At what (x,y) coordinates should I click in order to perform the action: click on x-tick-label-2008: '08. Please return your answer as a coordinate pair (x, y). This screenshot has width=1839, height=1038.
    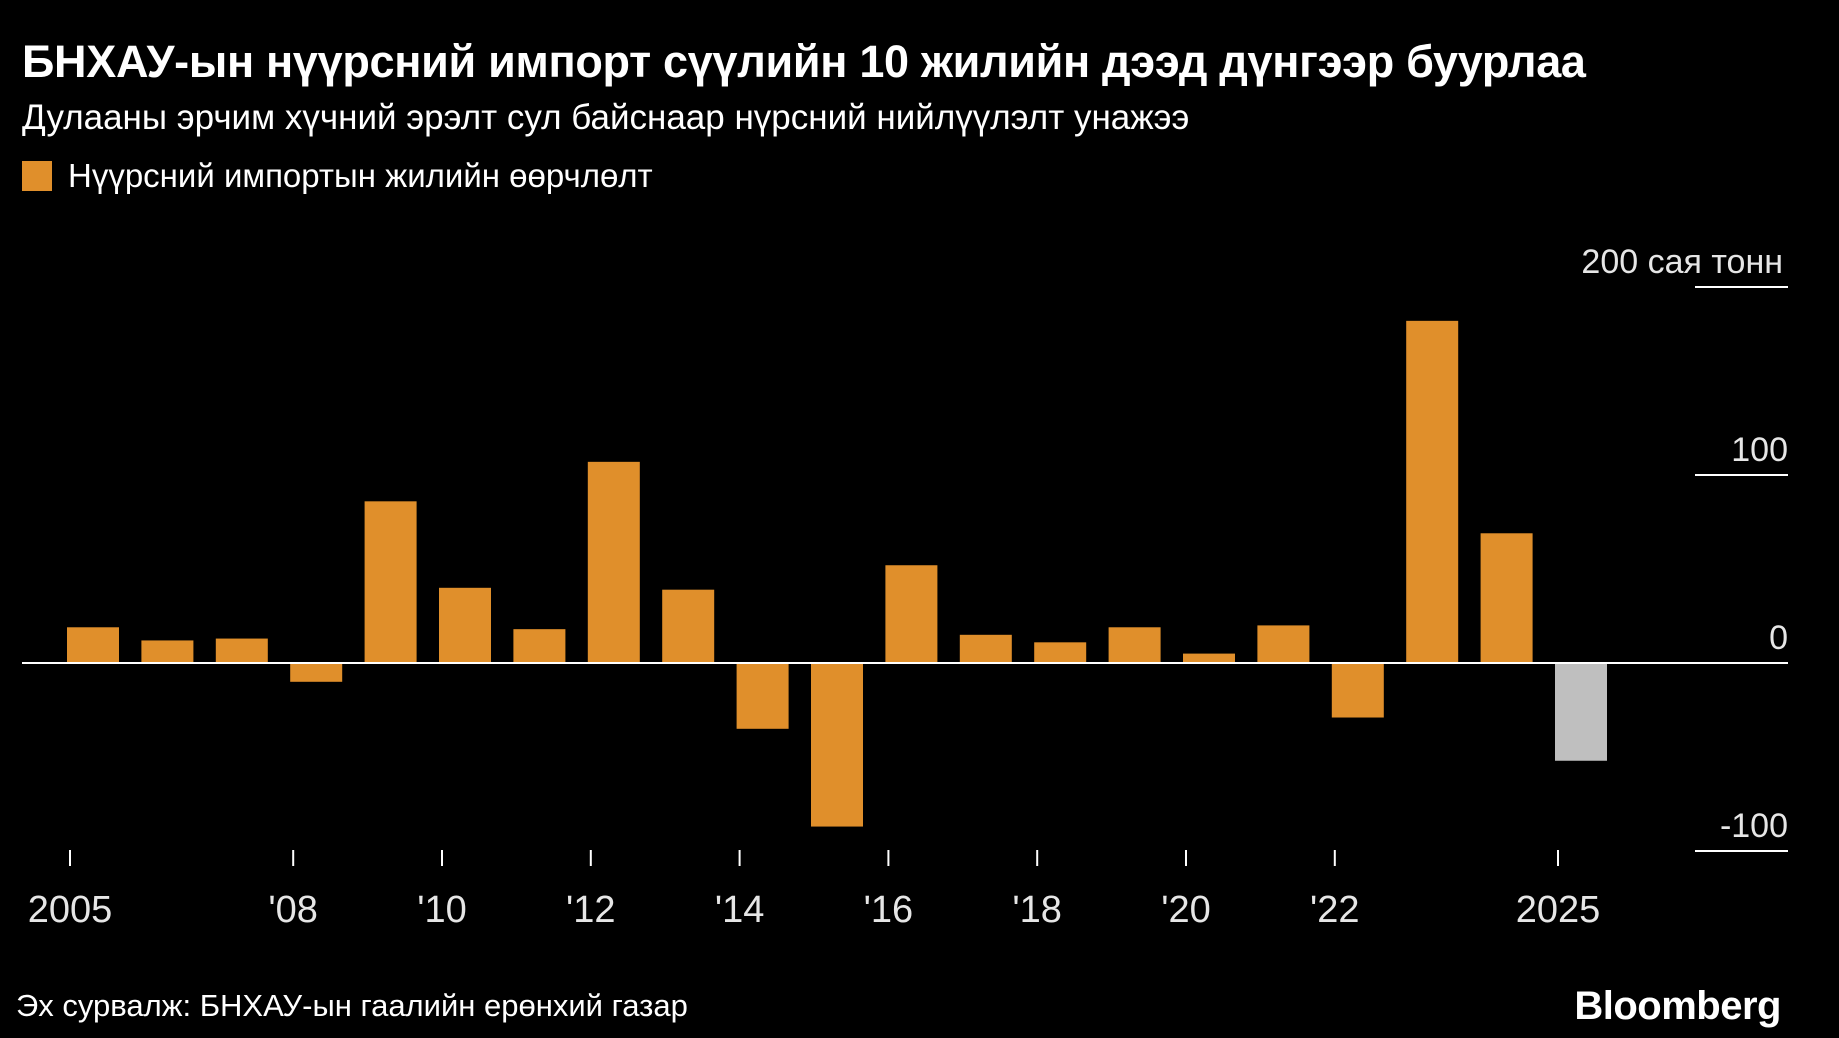
    Looking at the image, I should click on (293, 910).